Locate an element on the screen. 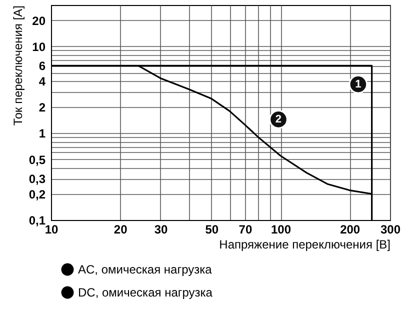  y-tick-label: 2 is located at coordinates (42, 107).